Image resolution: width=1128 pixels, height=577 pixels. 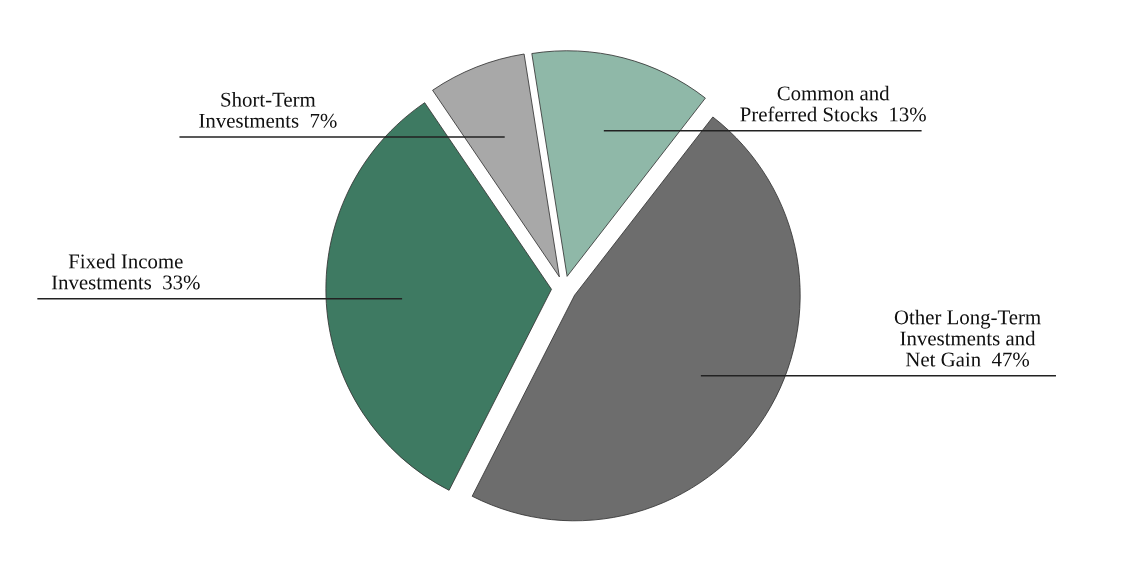 I want to click on slice-label: Common and Preferred Stocks 13%, so click(x=833, y=103).